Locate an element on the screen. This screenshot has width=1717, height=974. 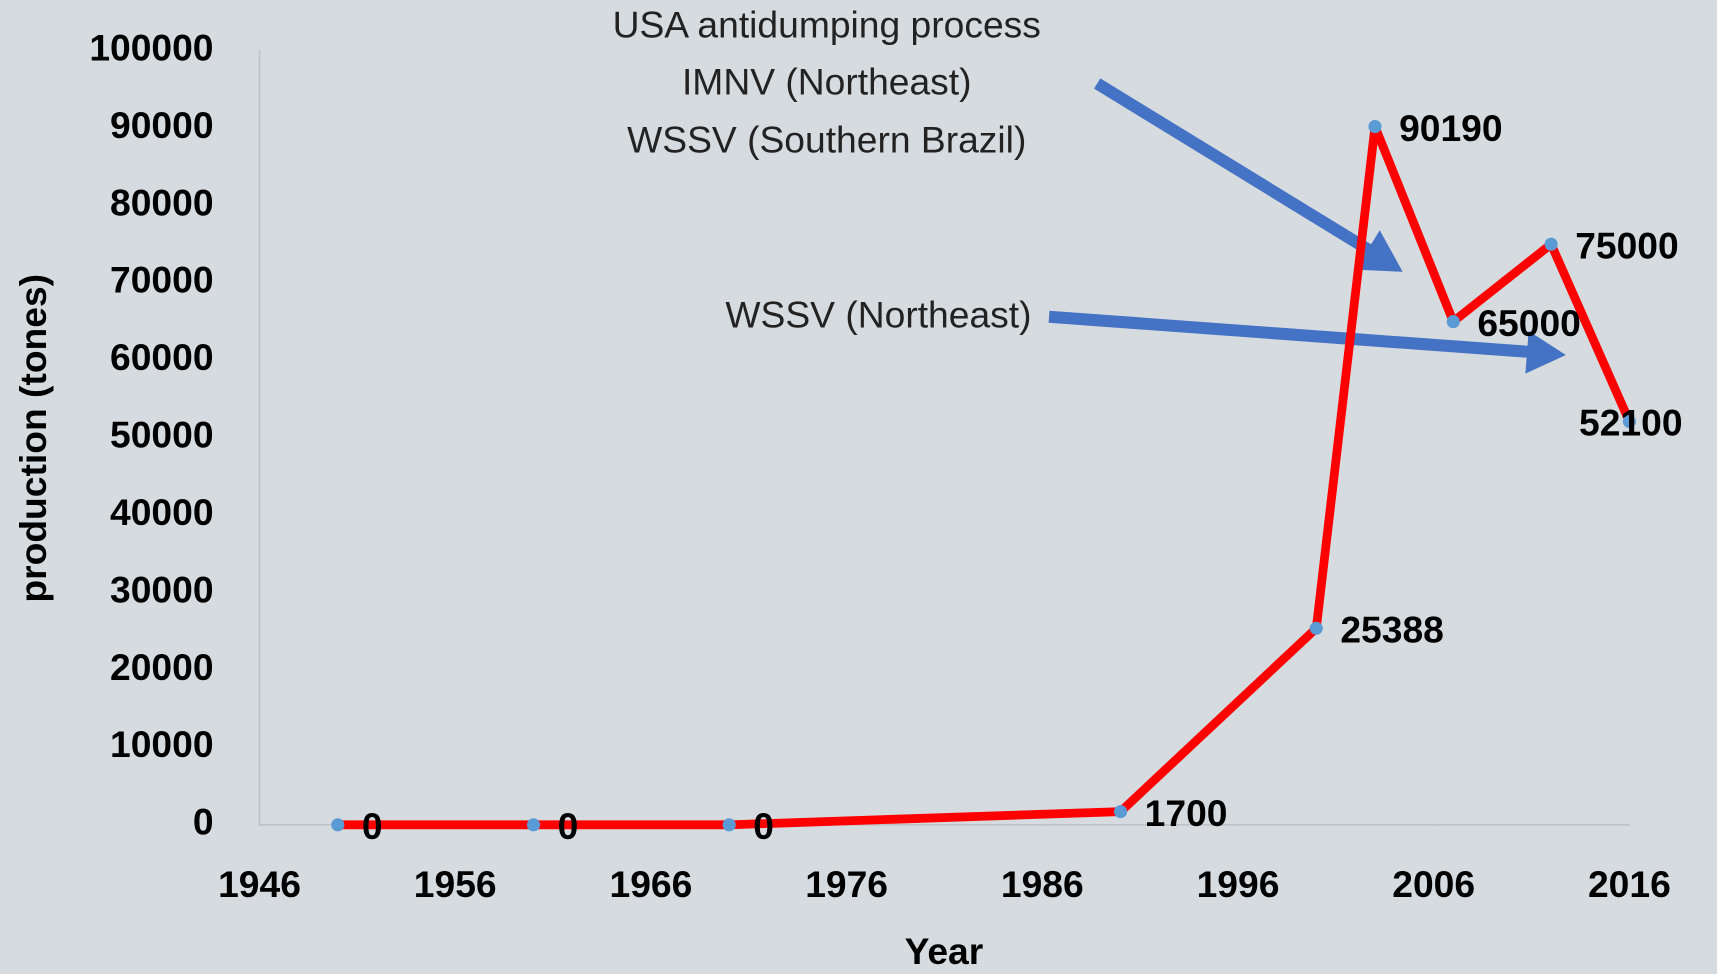
data-label: 90190 is located at coordinates (1451, 128).